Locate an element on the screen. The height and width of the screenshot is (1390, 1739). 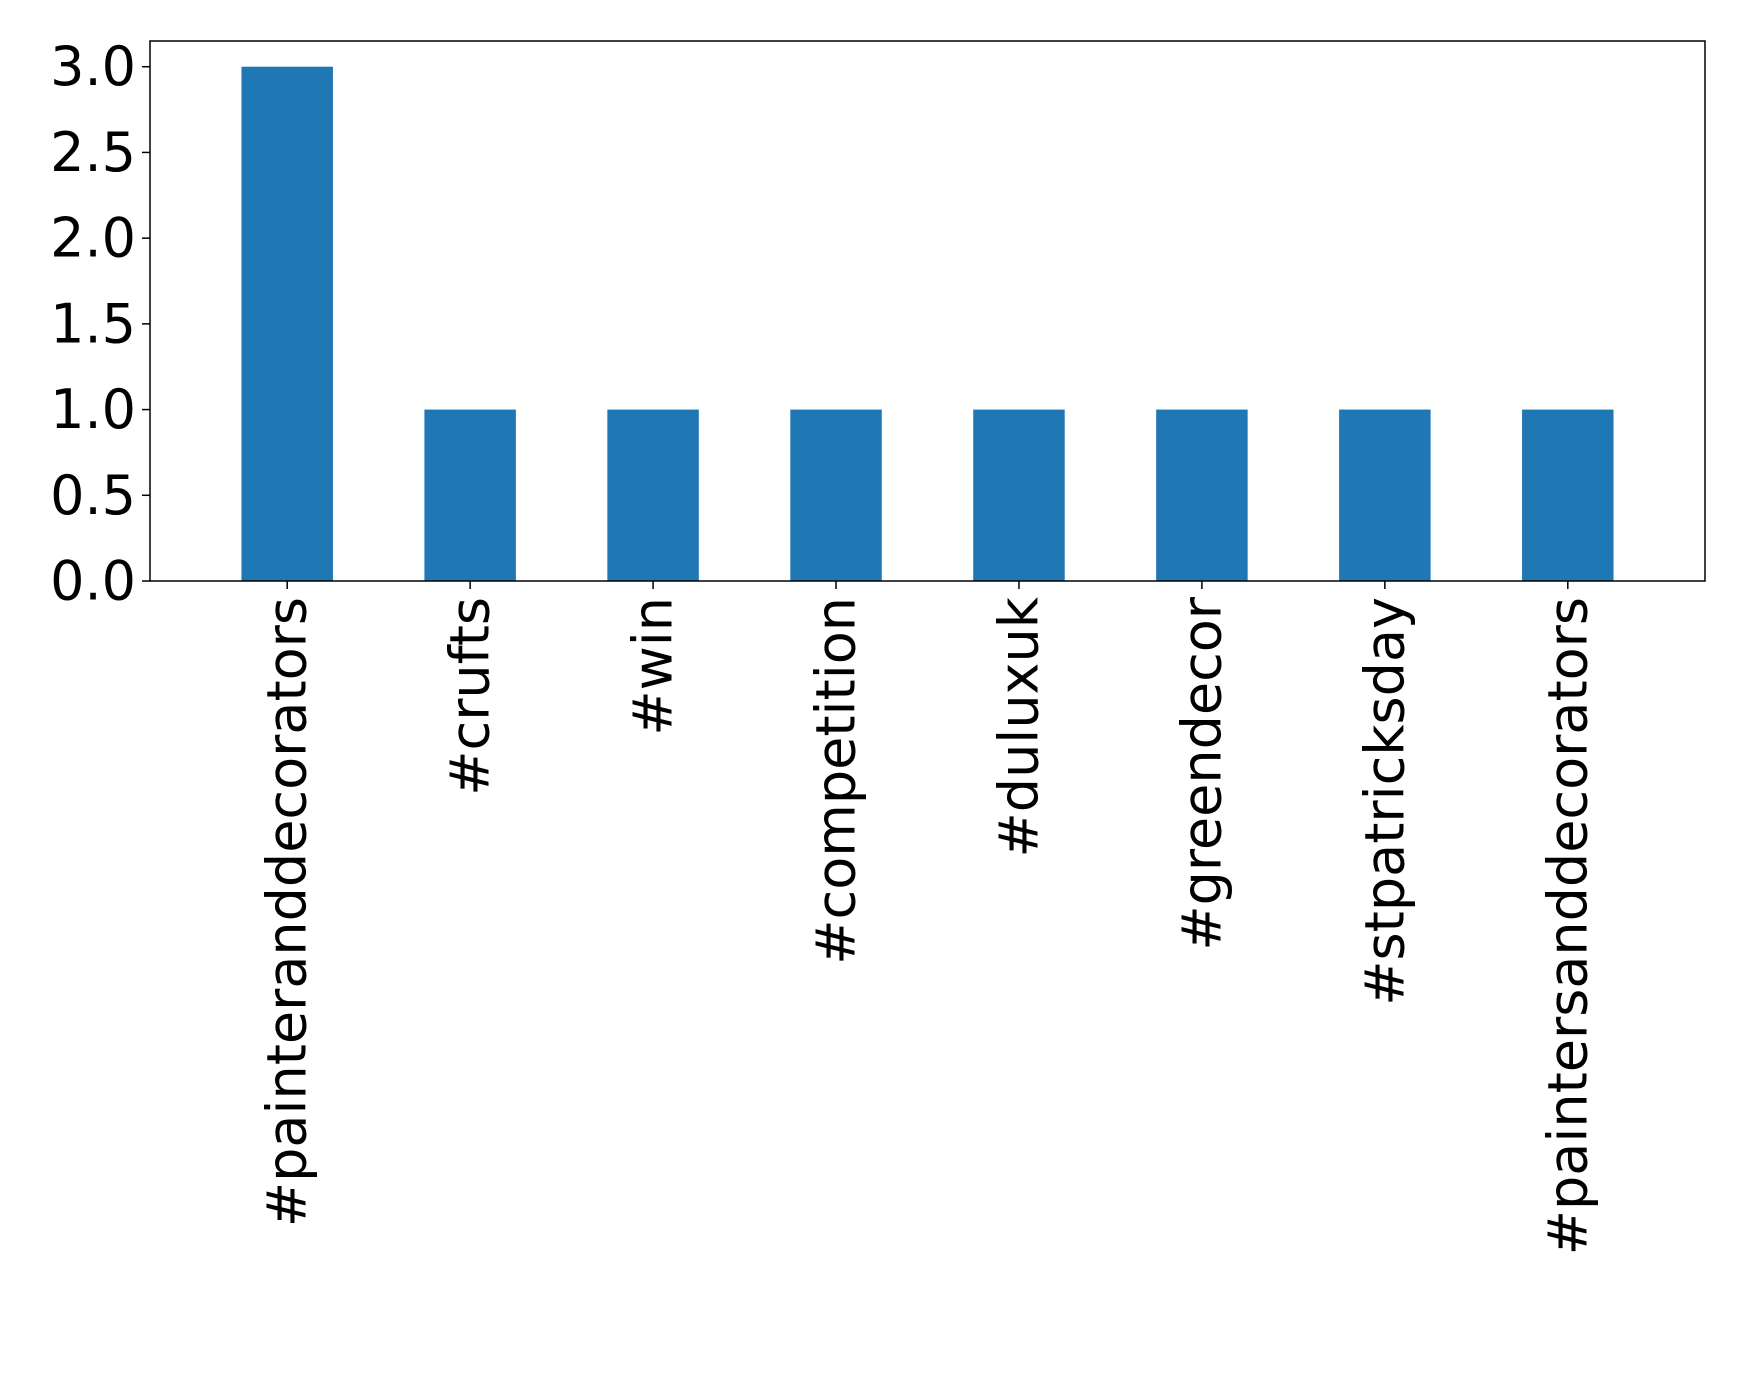
y-tick-label: 2.5 is located at coordinates (93, 152).